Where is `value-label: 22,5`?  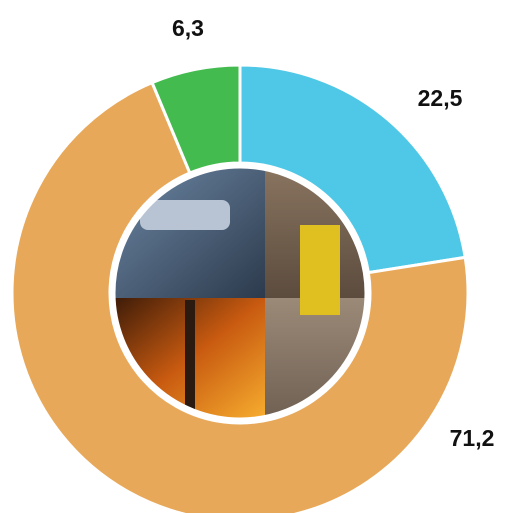
value-label: 22,5 is located at coordinates (440, 98).